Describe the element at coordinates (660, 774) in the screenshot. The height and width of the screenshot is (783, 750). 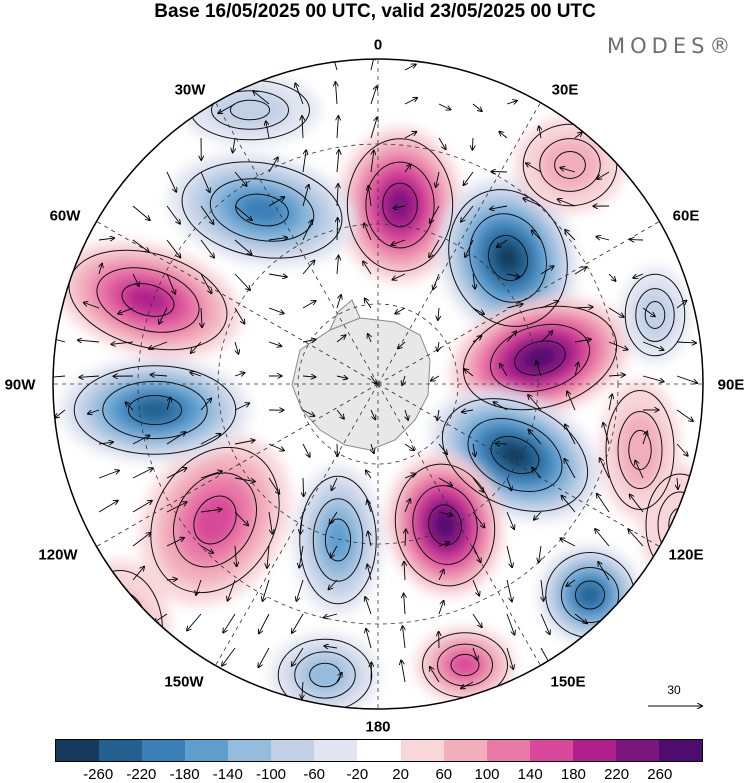
I see `colorbar-tick-label: 260` at that location.